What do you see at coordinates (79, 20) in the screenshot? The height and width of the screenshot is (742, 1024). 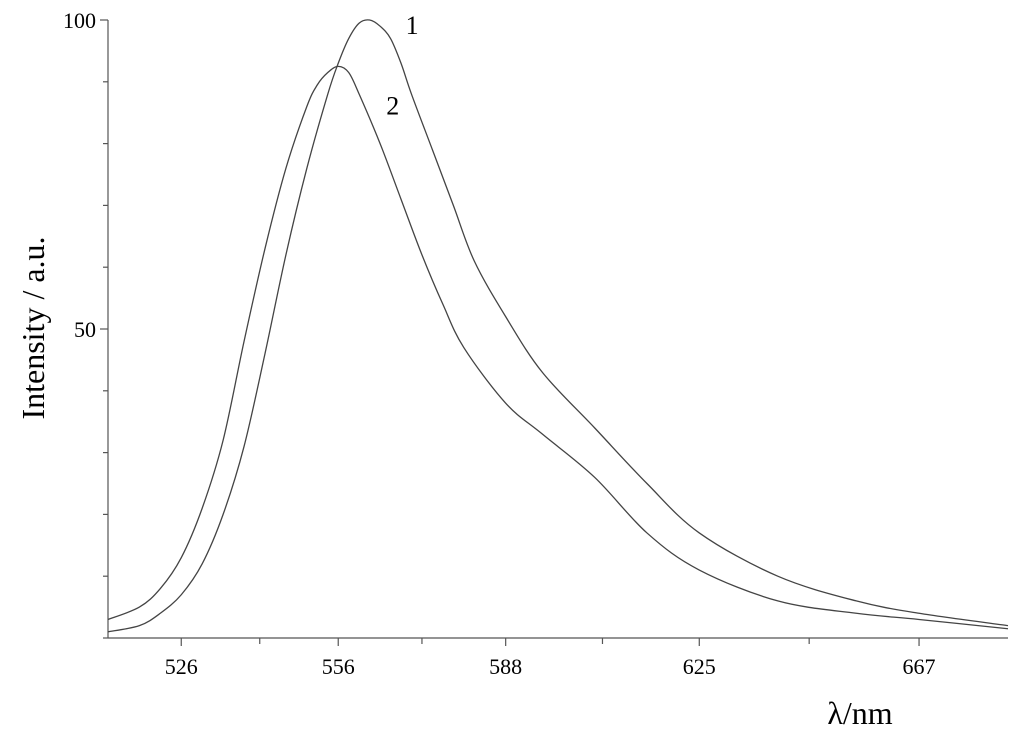 I see `y-tick-label: 100` at bounding box center [79, 20].